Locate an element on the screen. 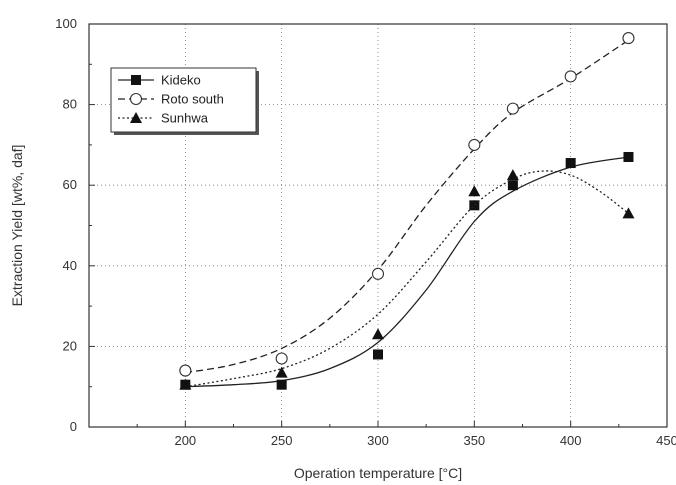 Image resolution: width=676 pixels, height=485 pixels. y-tick-label: 20 is located at coordinates (70, 345).